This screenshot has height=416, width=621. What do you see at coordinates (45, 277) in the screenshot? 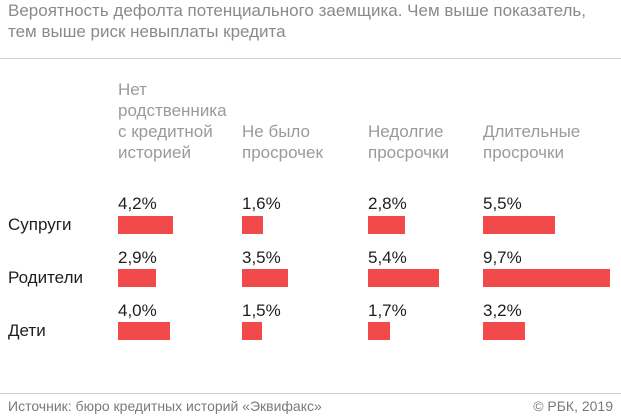
I see `row-label-2: Родители` at bounding box center [45, 277].